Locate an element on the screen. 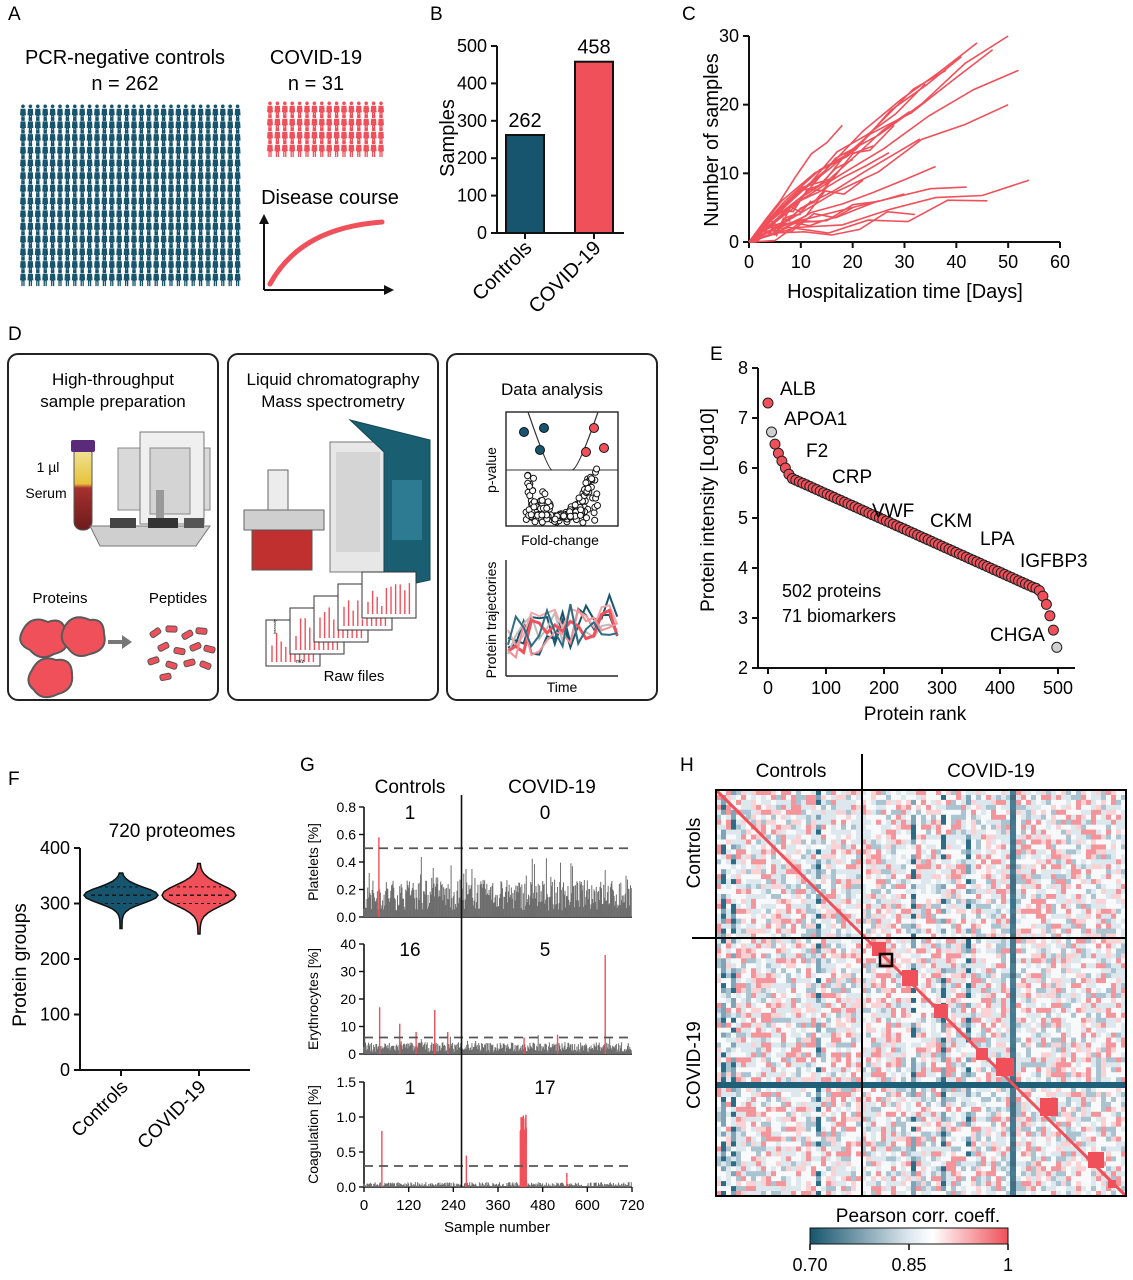  peptide-fragment is located at coordinates (195, 647).